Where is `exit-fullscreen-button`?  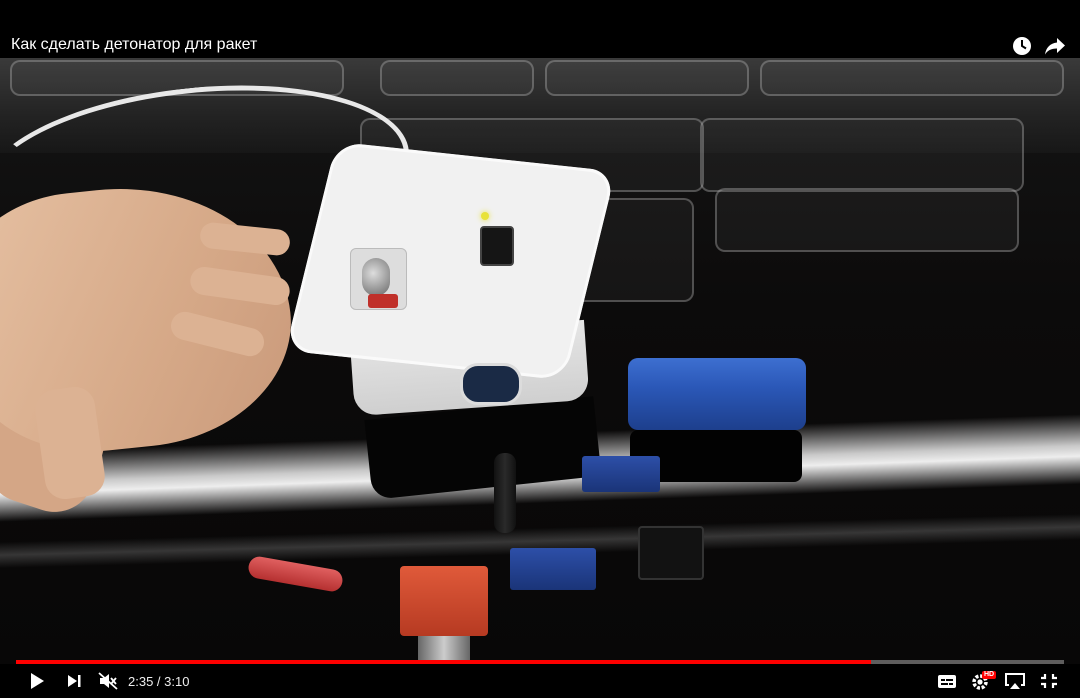
exit-fullscreen-button is located at coordinates (1049, 681).